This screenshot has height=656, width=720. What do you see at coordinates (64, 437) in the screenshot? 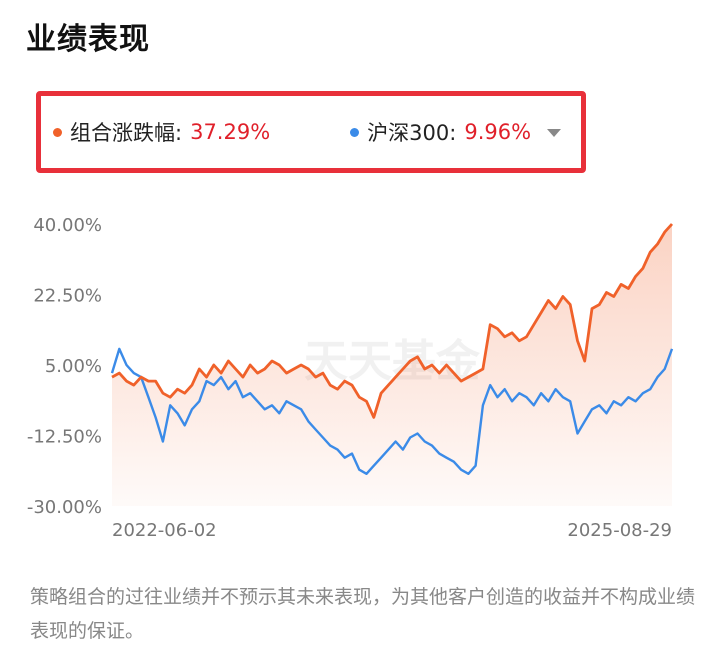
I see `y-tick-label: -12.50%` at bounding box center [64, 437].